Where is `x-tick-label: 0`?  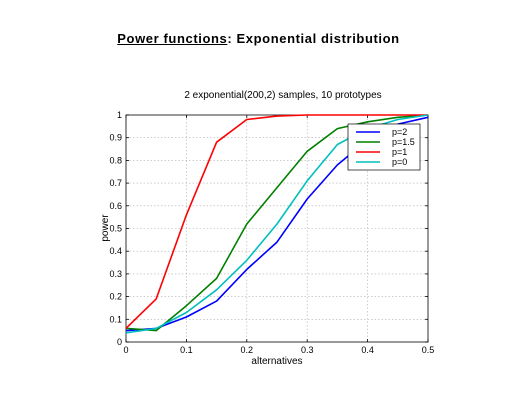
x-tick-label: 0 is located at coordinates (125, 350).